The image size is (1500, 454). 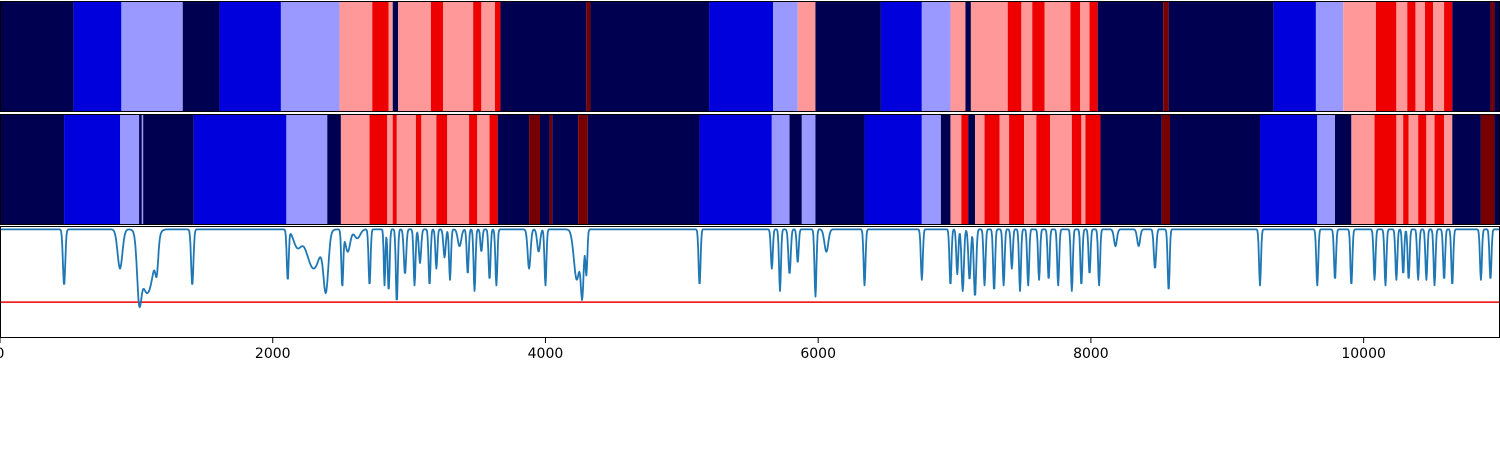 I want to click on x-tick-label: 8000, so click(x=1091, y=354).